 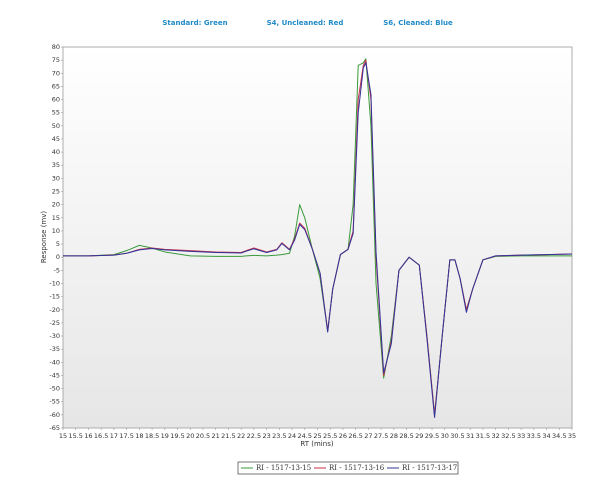 I want to click on x-tick-label: 19.5, so click(x=177, y=436).